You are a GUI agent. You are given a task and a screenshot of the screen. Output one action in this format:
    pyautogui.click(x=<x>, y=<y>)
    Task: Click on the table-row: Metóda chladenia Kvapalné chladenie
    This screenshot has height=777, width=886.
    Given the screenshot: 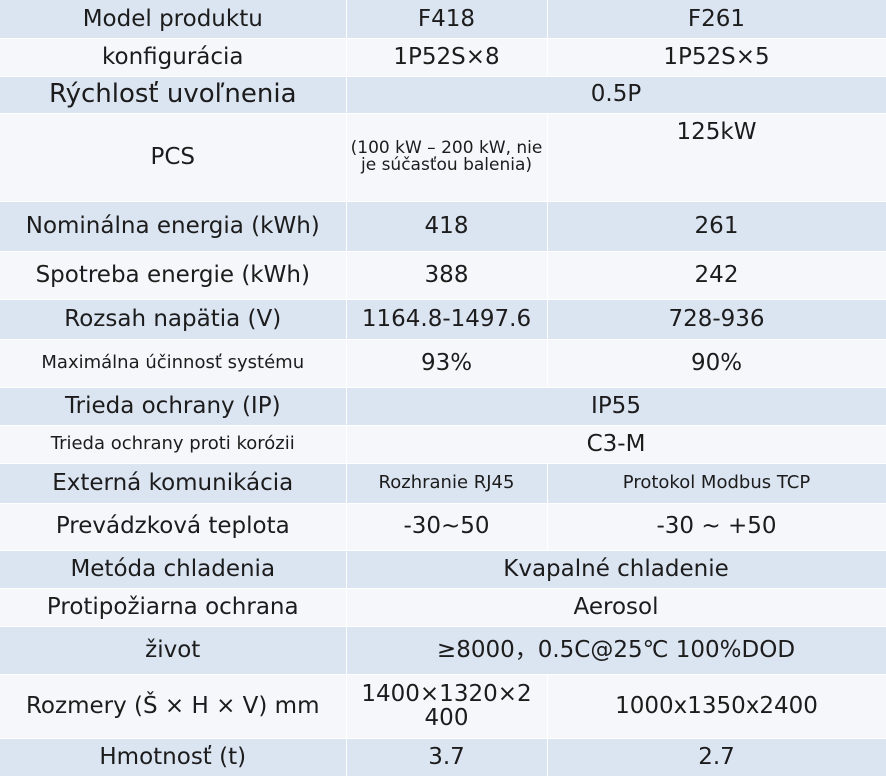 What is the action you would take?
    pyautogui.click(x=443, y=569)
    